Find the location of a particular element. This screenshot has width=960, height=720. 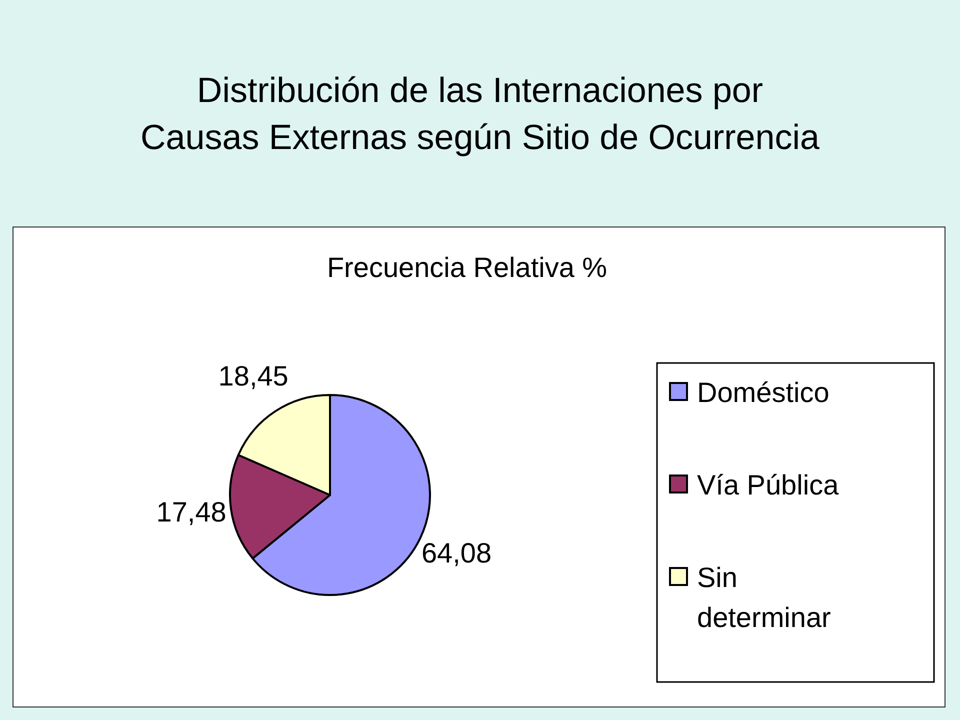

chart-subtitle: Frecuencia Relativa % is located at coordinates (467, 267).